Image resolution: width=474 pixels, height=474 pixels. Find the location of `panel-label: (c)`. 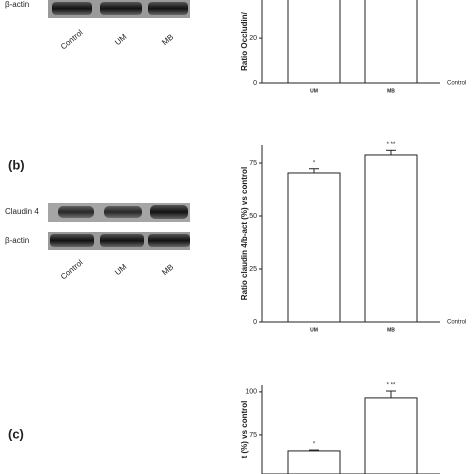

panel-label: (c) is located at coordinates (16, 433).